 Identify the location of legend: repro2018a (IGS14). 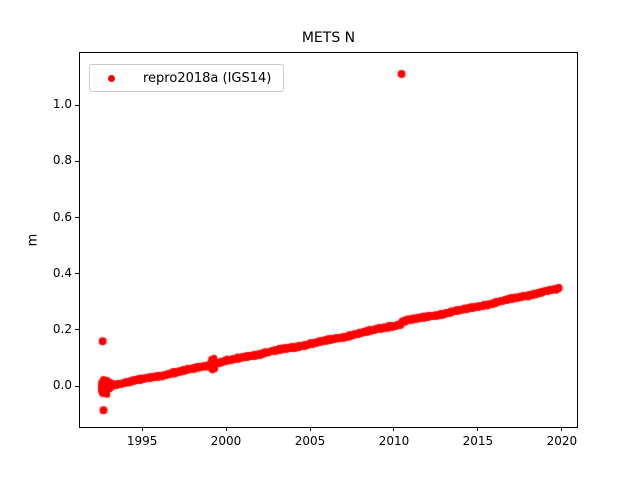
(187, 78).